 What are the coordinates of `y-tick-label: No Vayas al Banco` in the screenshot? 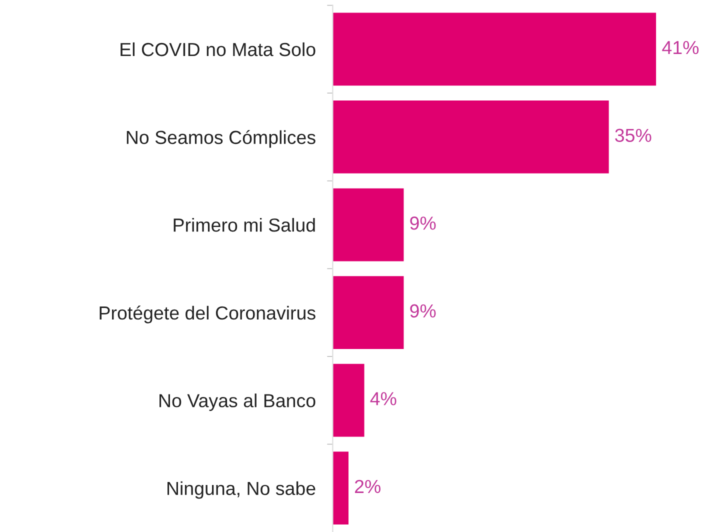 It's located at (238, 403).